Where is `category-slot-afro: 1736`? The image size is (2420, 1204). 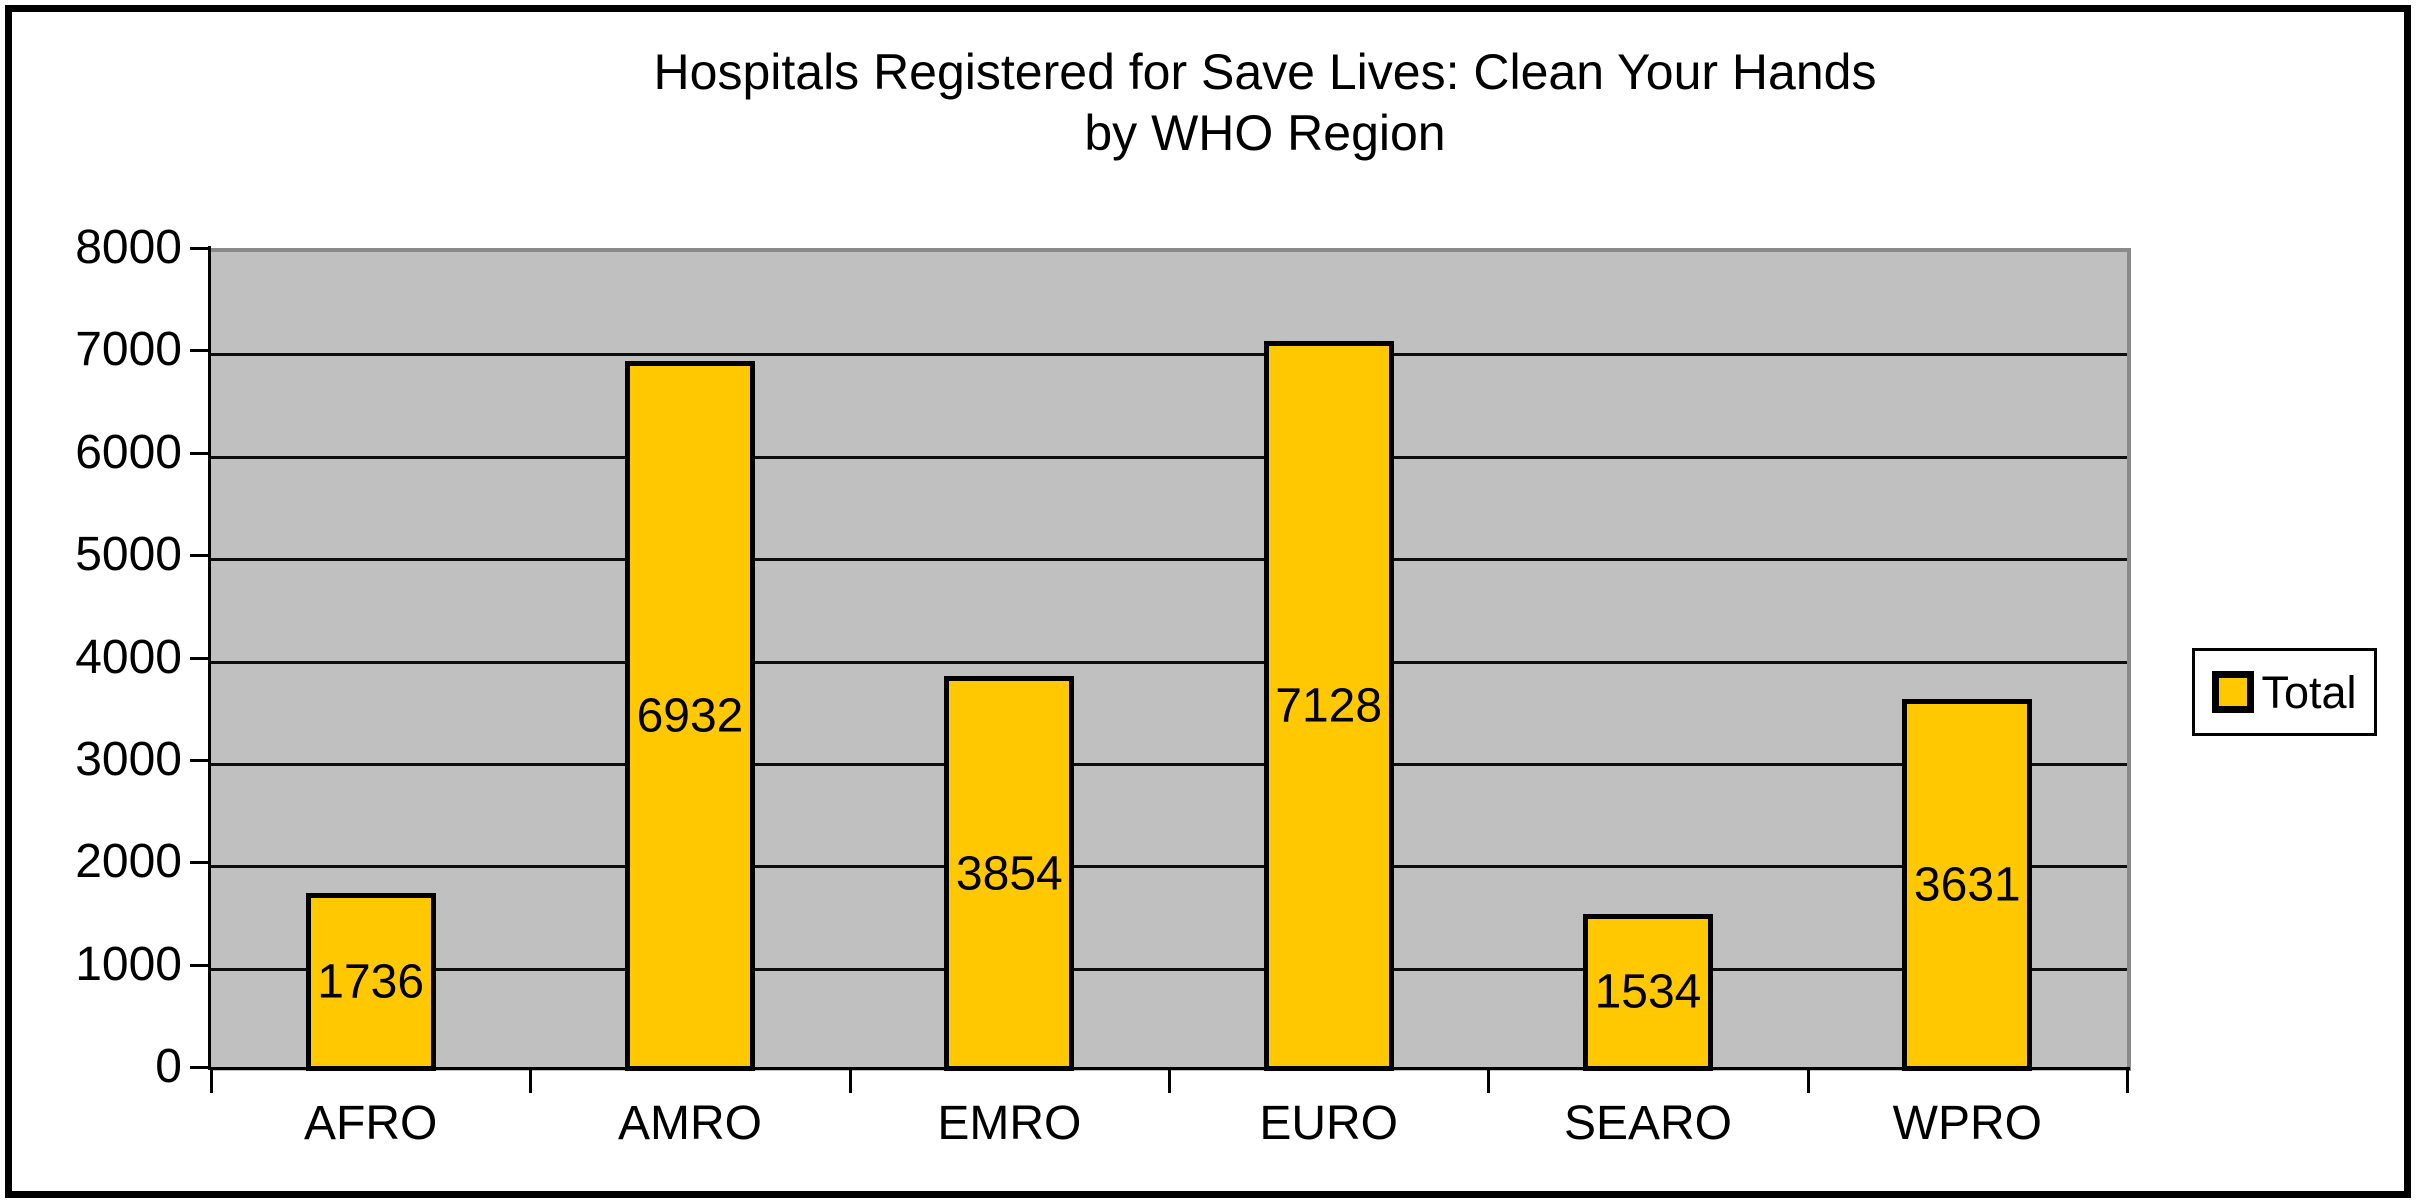
category-slot-afro: 1736 is located at coordinates (370, 661).